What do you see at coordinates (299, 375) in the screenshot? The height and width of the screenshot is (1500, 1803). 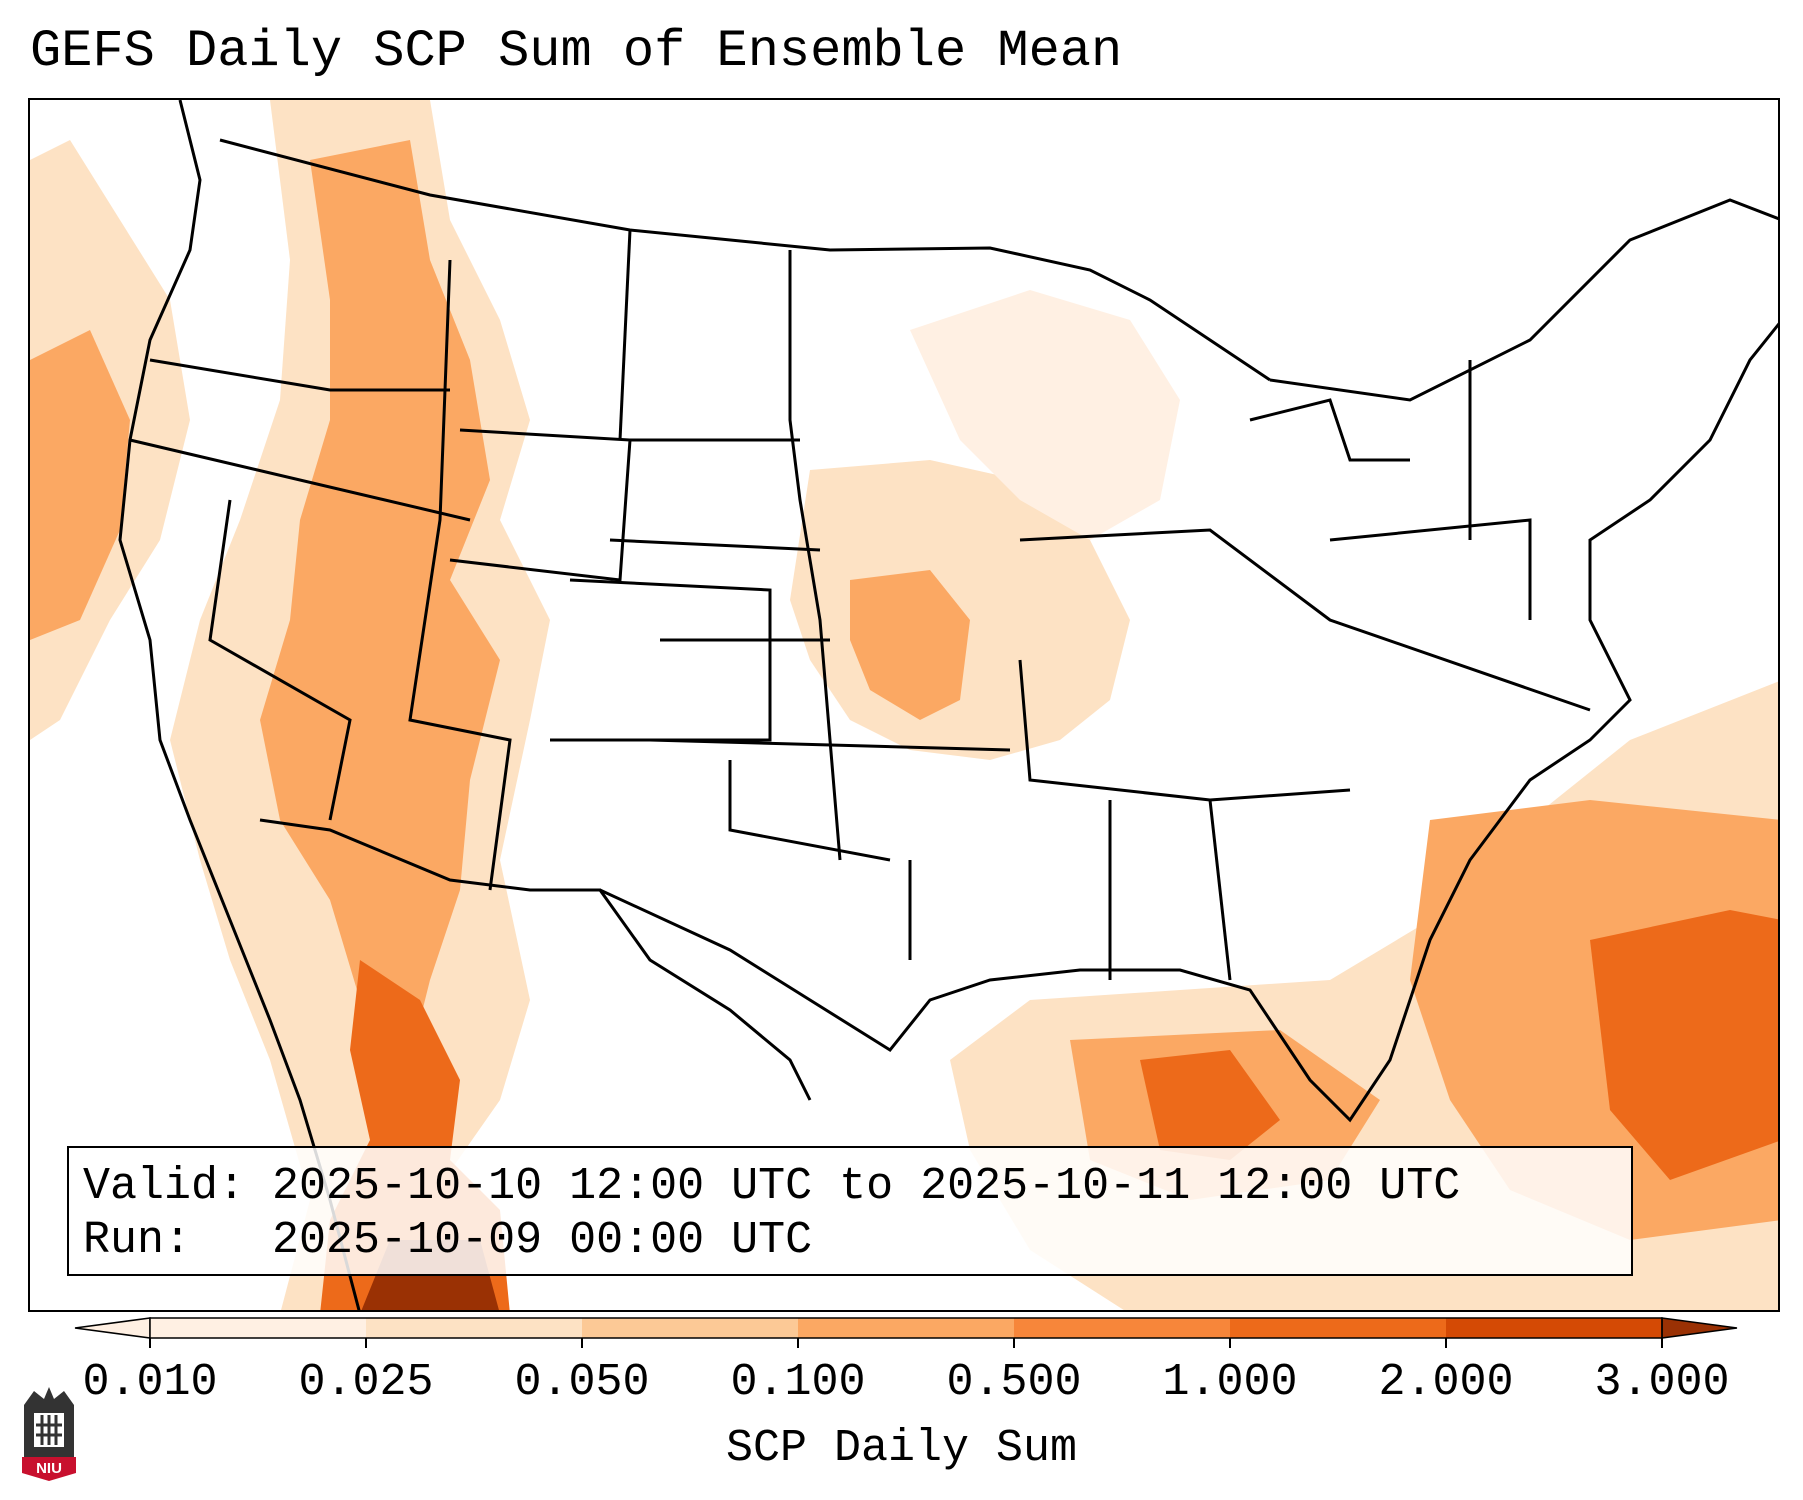 I see `state-line-or-wa` at bounding box center [299, 375].